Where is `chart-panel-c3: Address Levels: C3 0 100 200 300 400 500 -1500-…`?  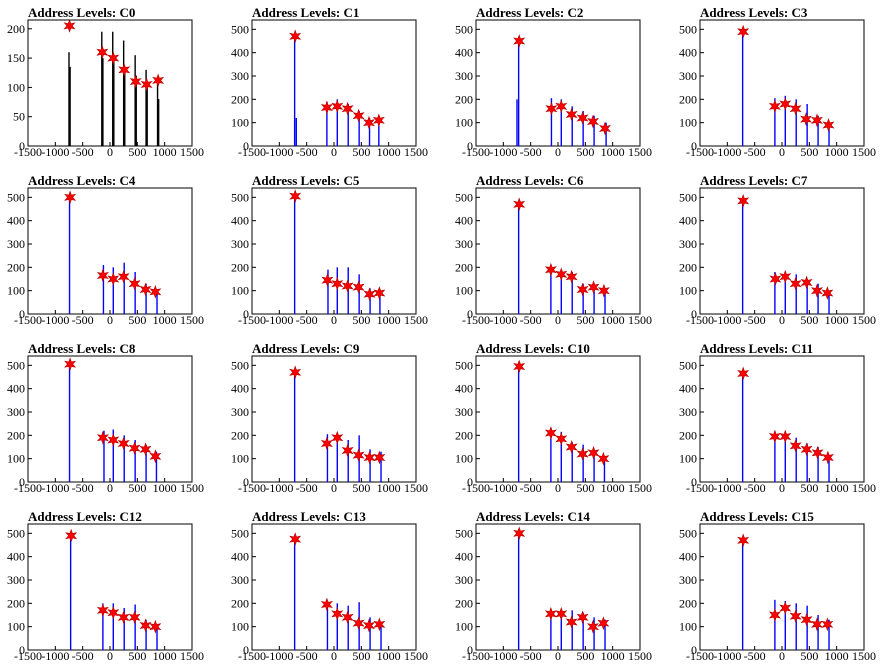
chart-panel-c3: Address Levels: C3 0 100 200 300 400 500 -1500-… is located at coordinates (784, 84).